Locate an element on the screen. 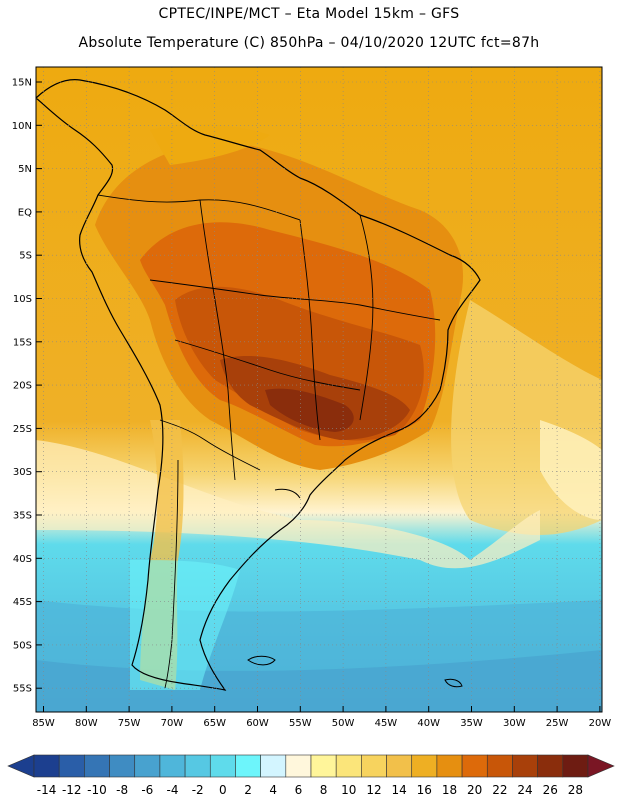 The image size is (618, 800). ocean-pale-band is located at coordinates (571, 470).